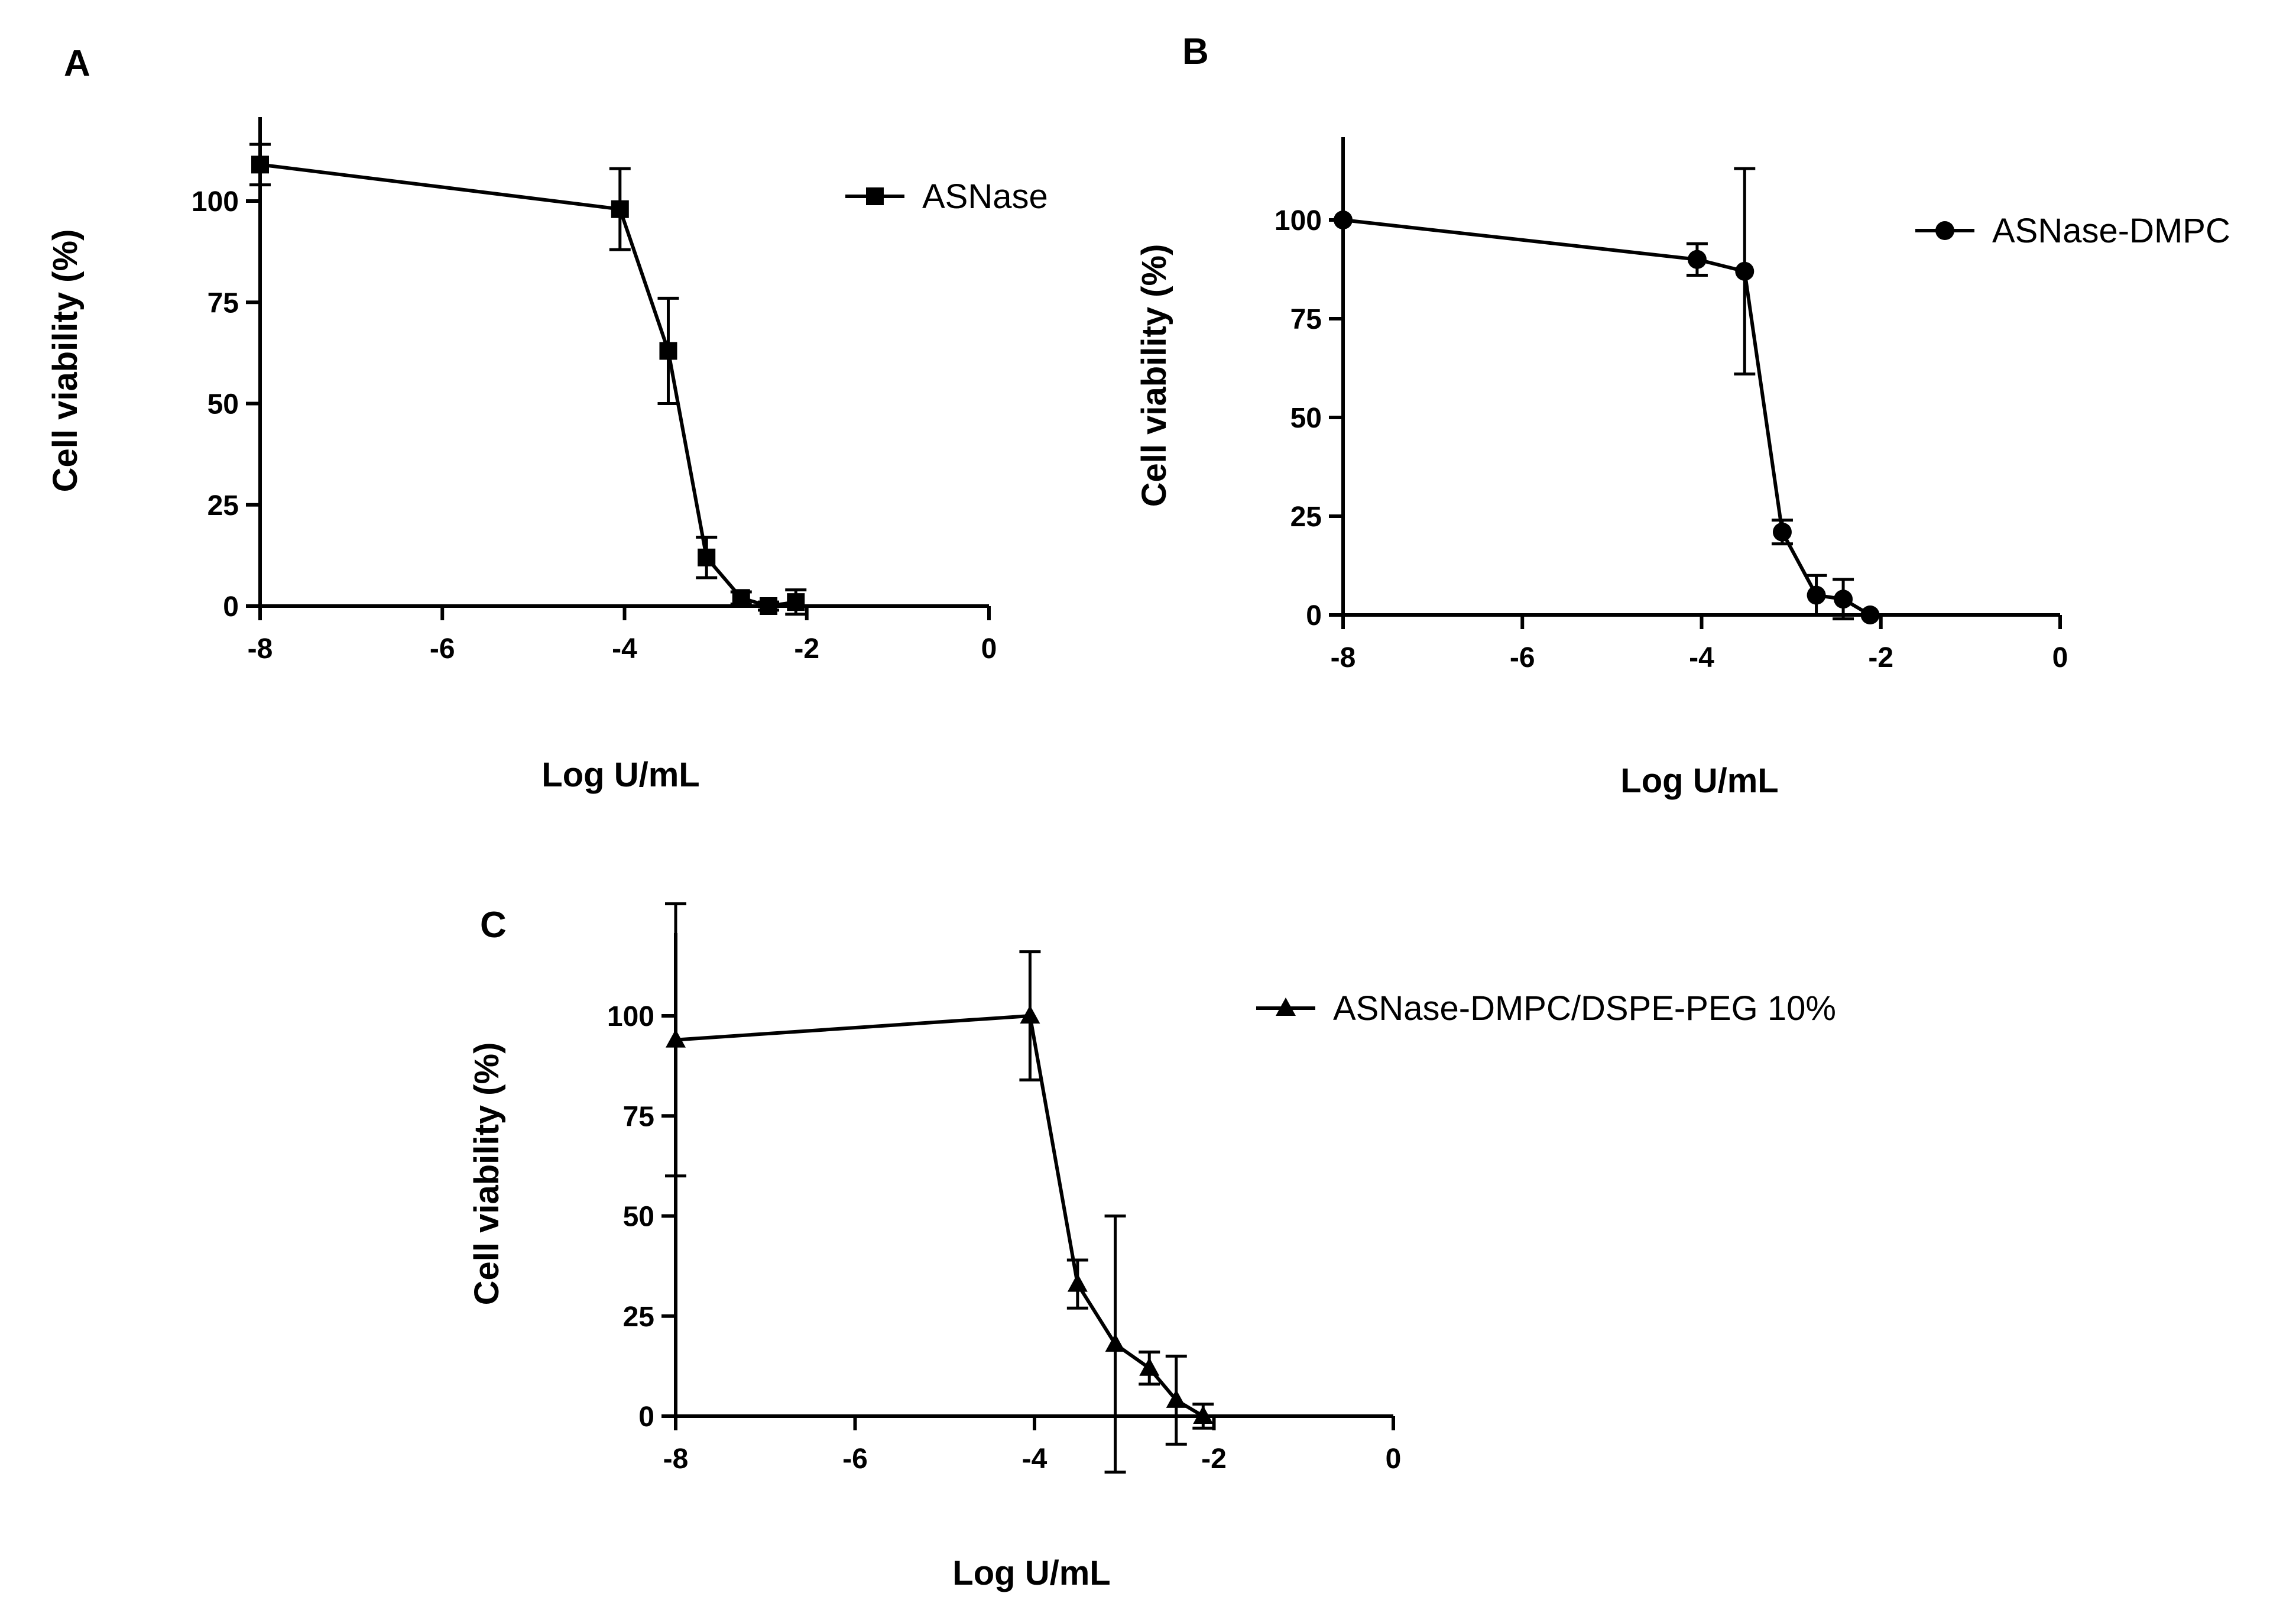 This screenshot has height=1603, width=2296. Describe the element at coordinates (985, 196) in the screenshot. I see `legend-label: ASNase` at that location.